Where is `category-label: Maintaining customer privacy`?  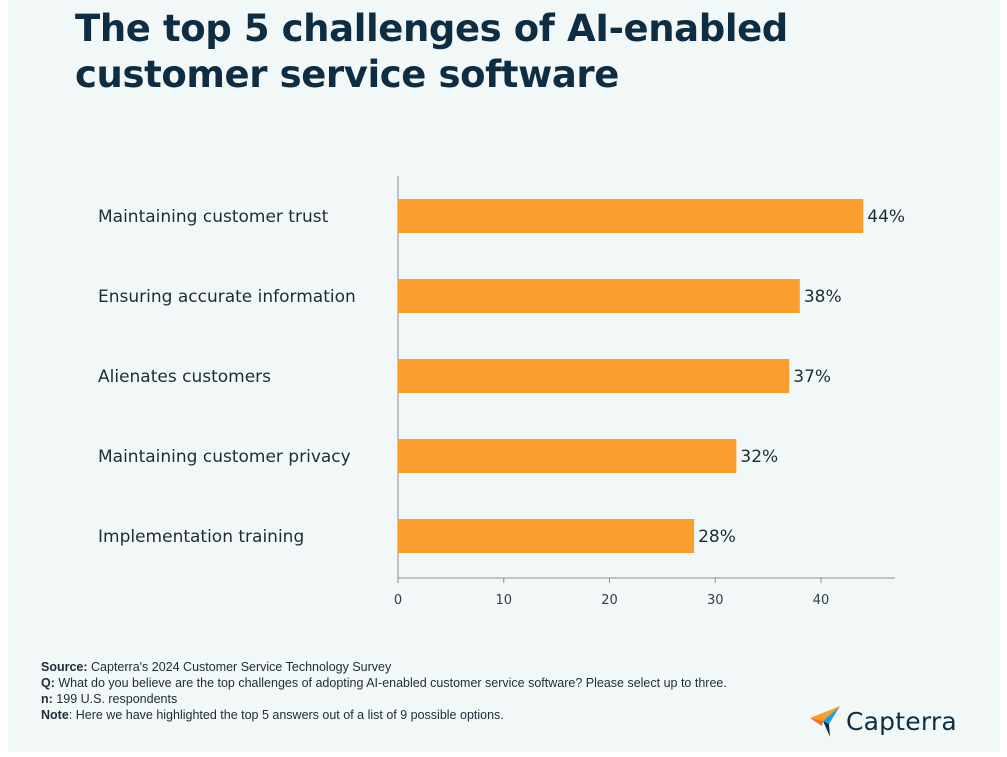
category-label: Maintaining customer privacy is located at coordinates (224, 457).